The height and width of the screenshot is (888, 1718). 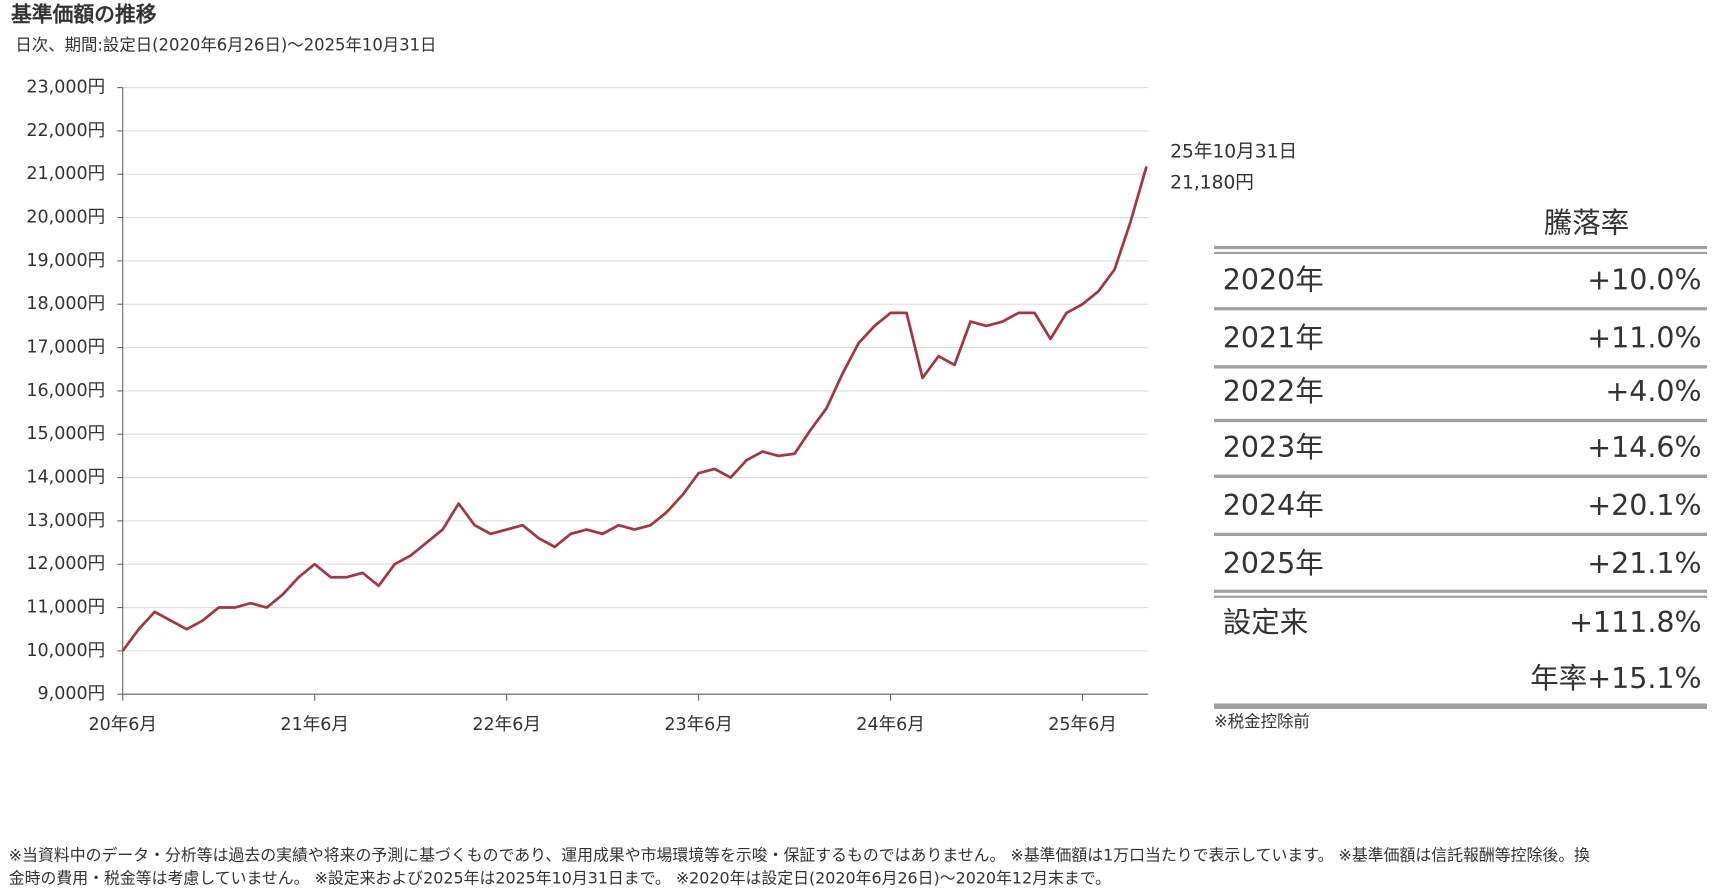 What do you see at coordinates (1644, 505) in the screenshot?
I see `row-value: +20.1%` at bounding box center [1644, 505].